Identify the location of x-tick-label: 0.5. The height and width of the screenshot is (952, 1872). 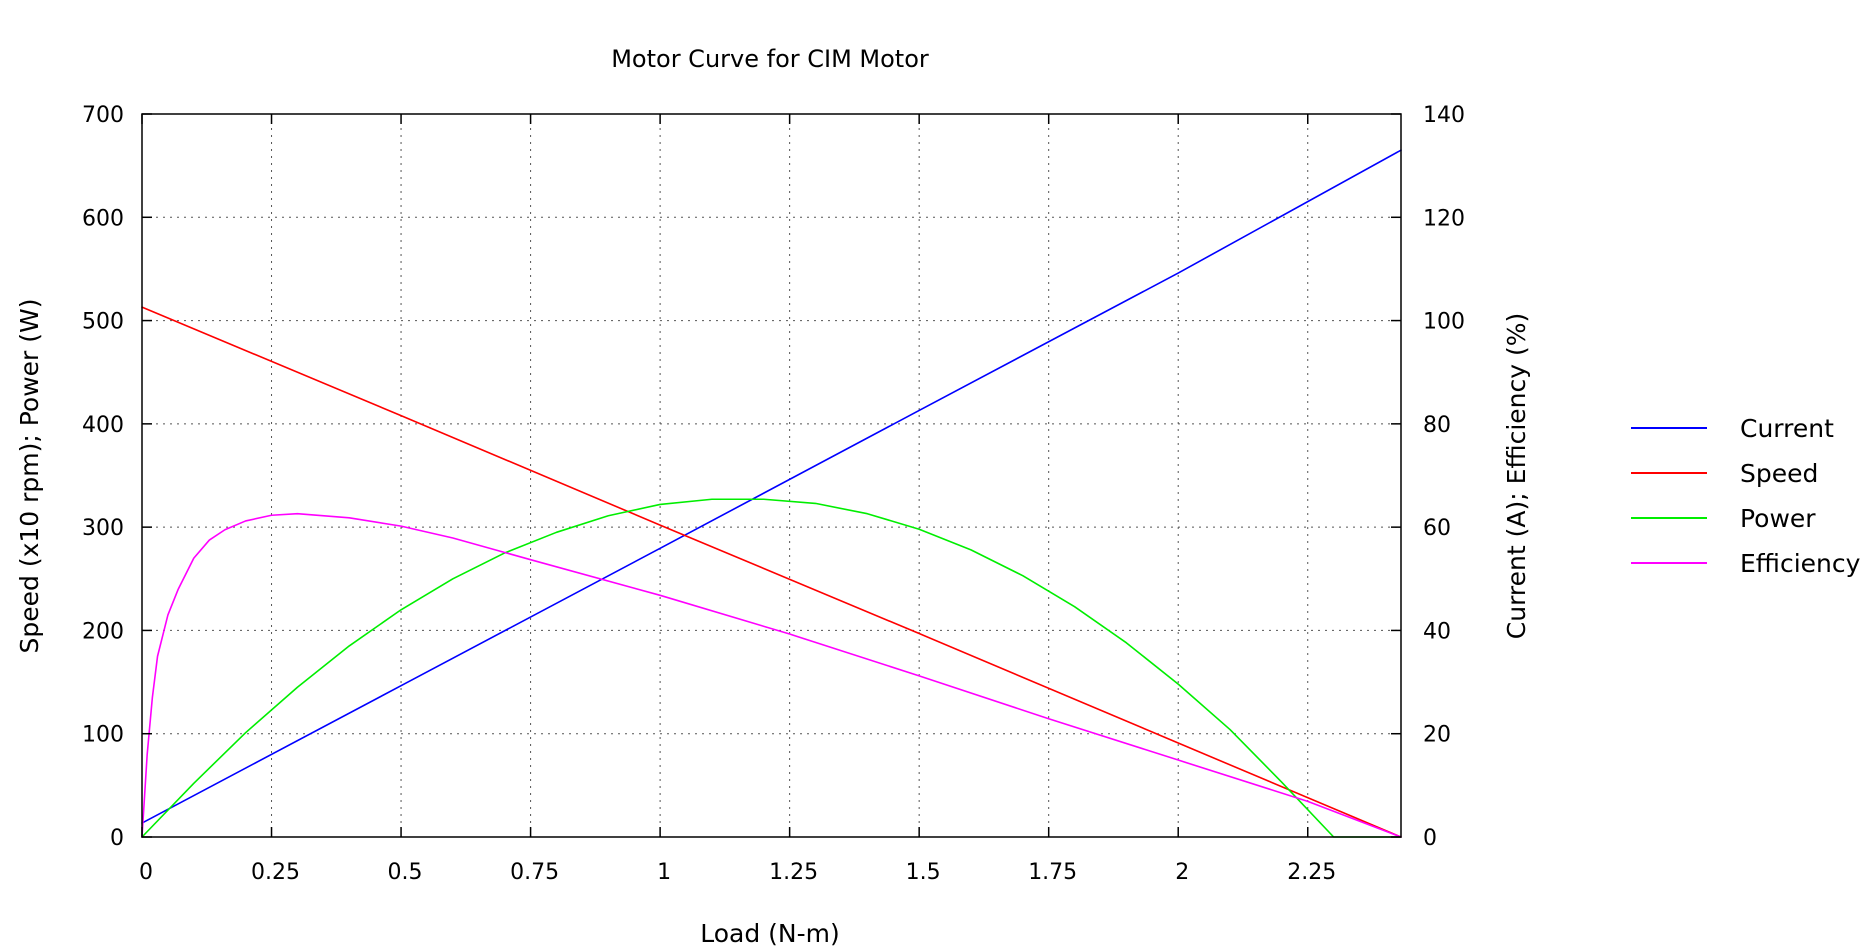
(405, 872).